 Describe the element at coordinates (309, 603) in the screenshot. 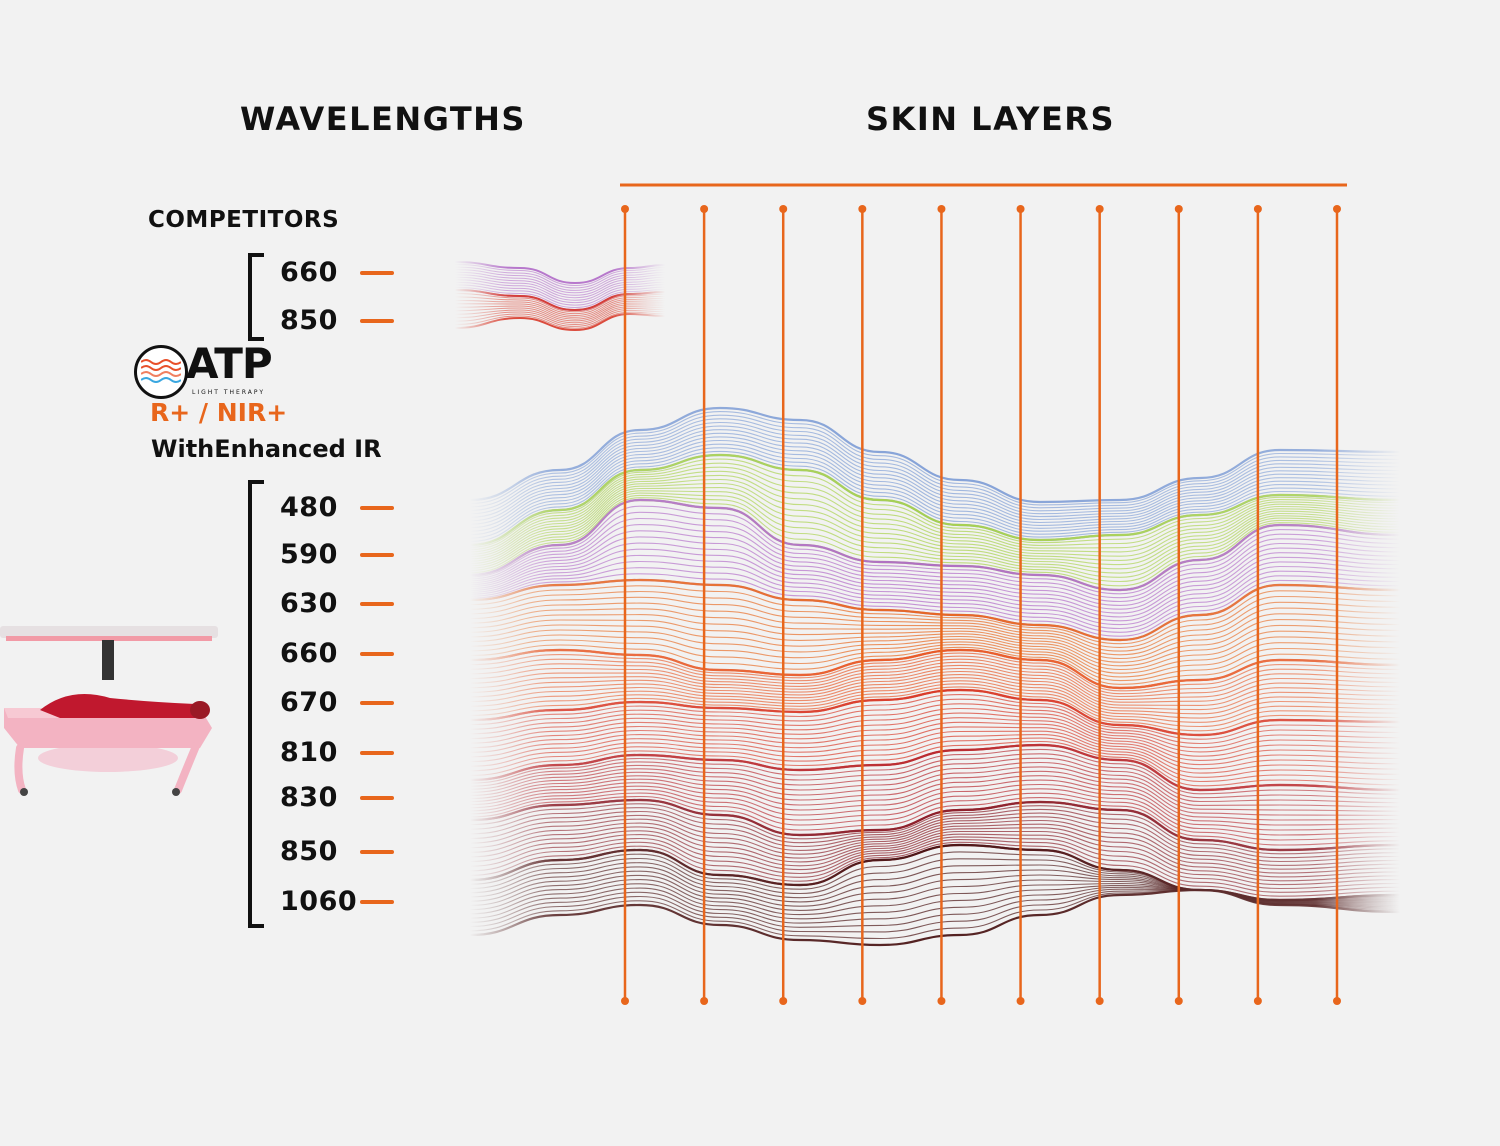

I see `wavelength-value: 630` at that location.